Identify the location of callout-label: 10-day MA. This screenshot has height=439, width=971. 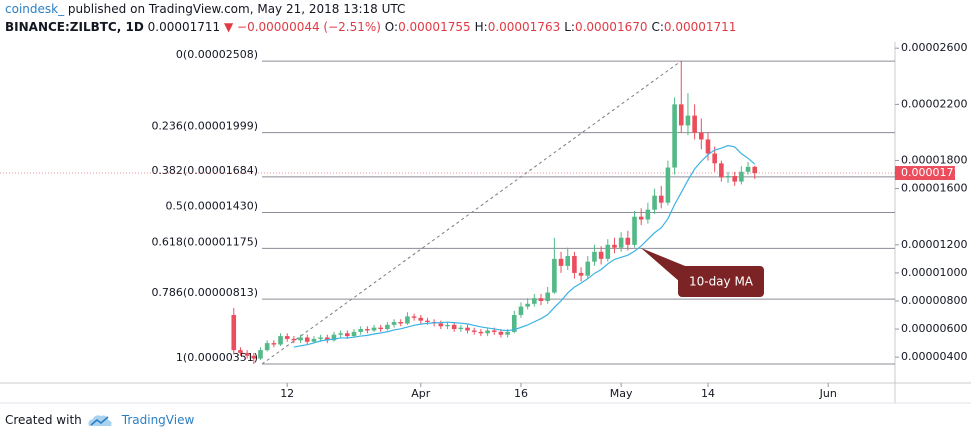
(721, 282).